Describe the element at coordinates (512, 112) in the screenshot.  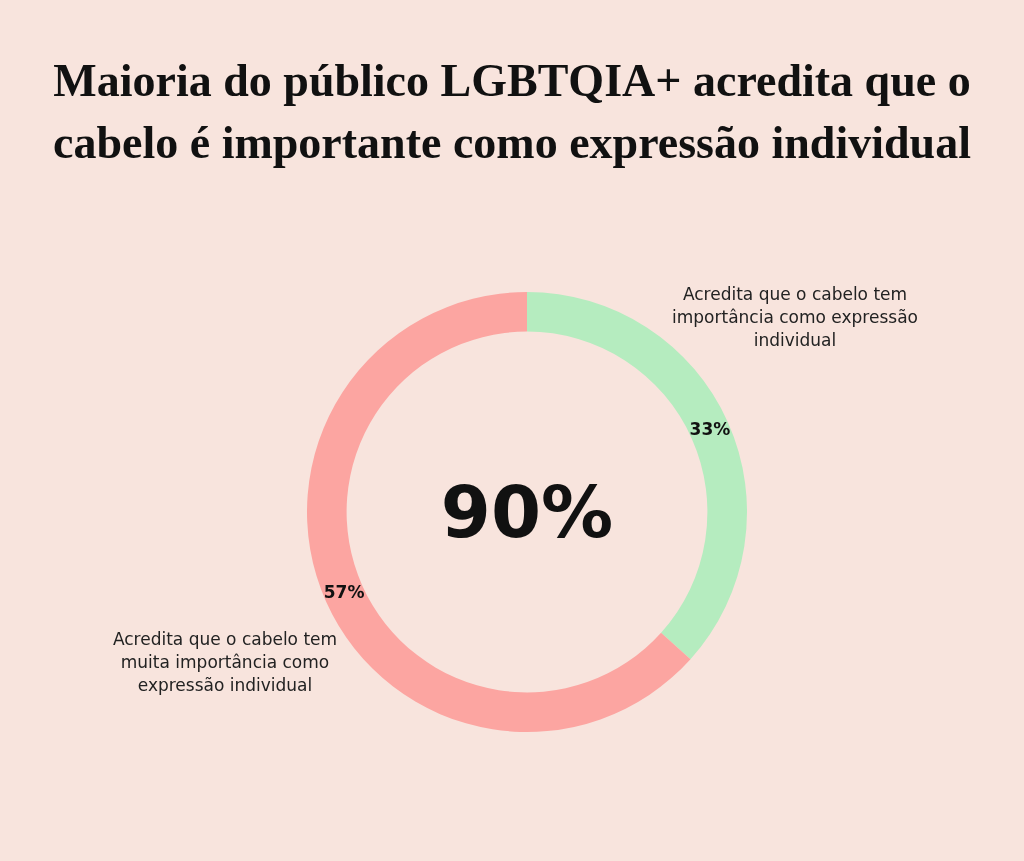
I see `chart-title: Maioria do público LGBTQIA+ acredita que o cabelo é importante como expressão individual` at that location.